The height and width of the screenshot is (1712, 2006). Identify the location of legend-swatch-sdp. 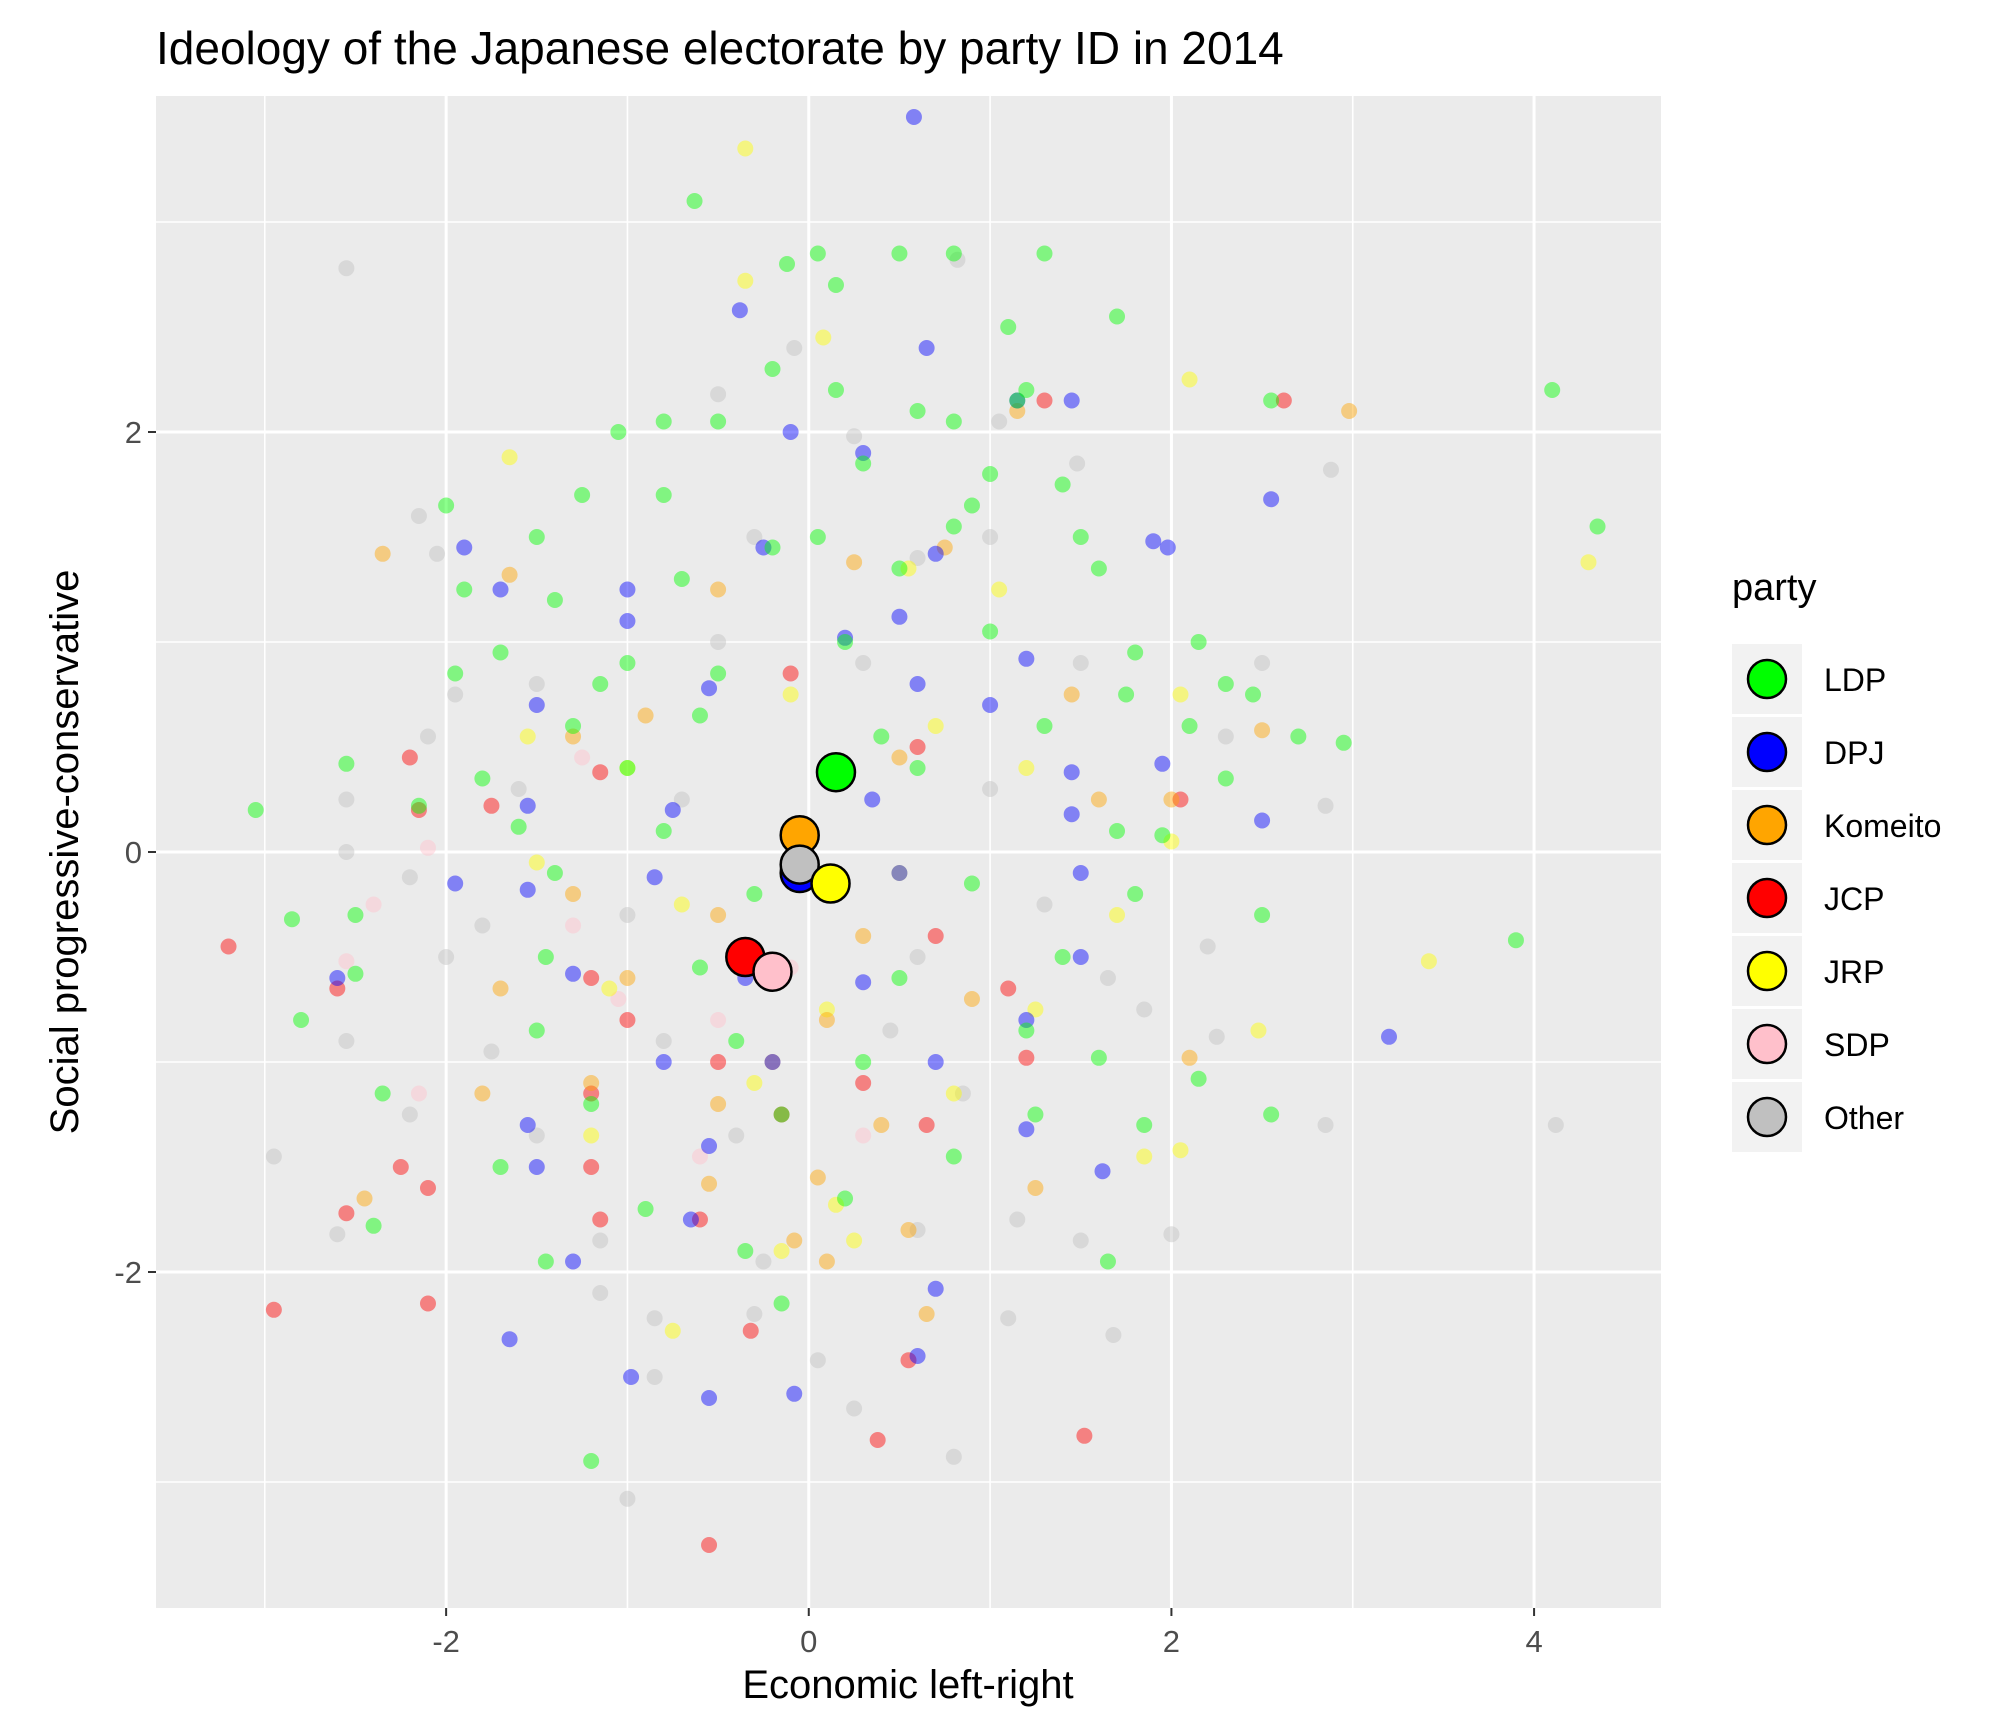
(1767, 1044).